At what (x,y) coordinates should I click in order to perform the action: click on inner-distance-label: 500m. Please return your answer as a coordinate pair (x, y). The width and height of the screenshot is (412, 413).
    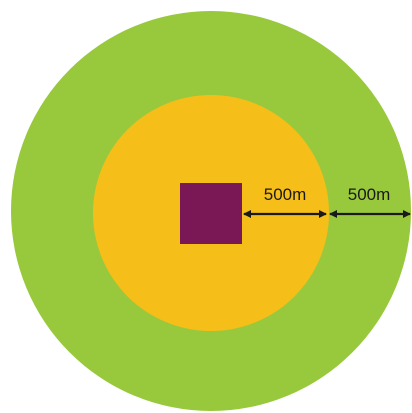
    Looking at the image, I should click on (285, 194).